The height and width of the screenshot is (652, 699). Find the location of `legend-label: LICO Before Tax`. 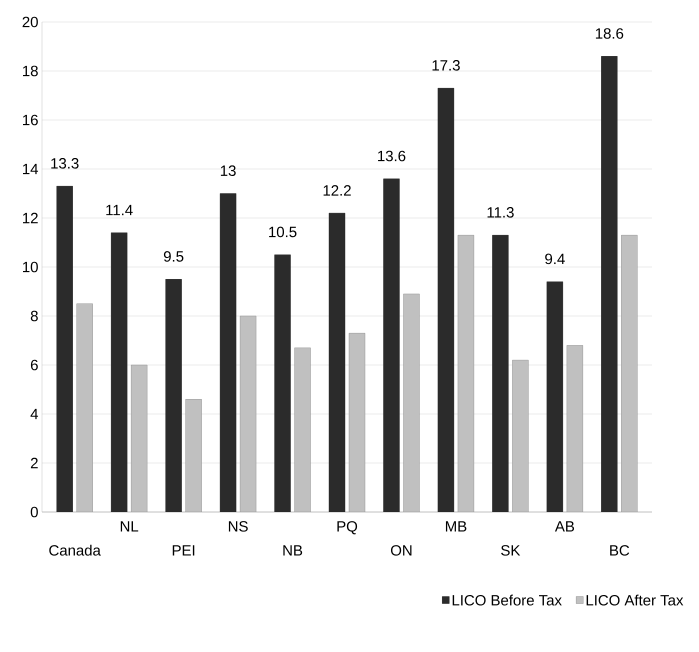

legend-label: LICO Before Tax is located at coordinates (507, 600).